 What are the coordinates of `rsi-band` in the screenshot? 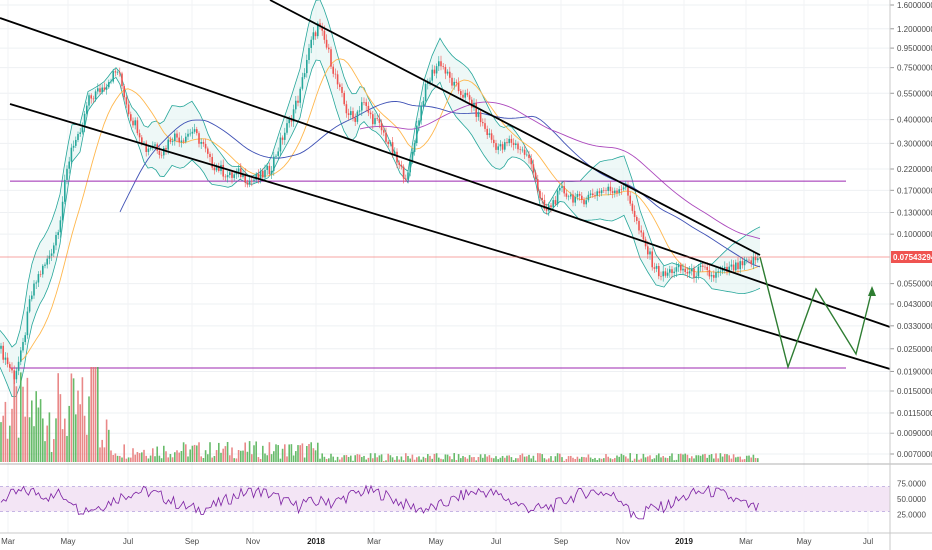 It's located at (445, 499).